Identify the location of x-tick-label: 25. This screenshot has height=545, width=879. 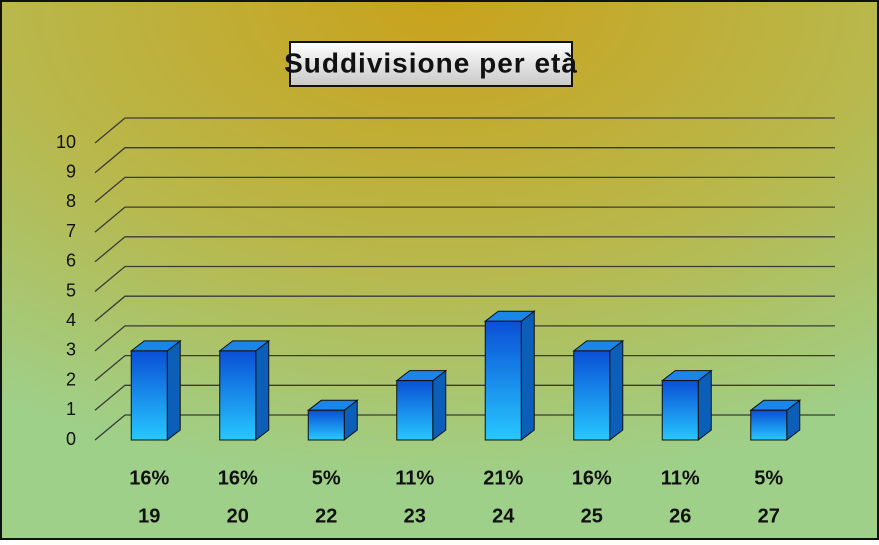
(592, 516).